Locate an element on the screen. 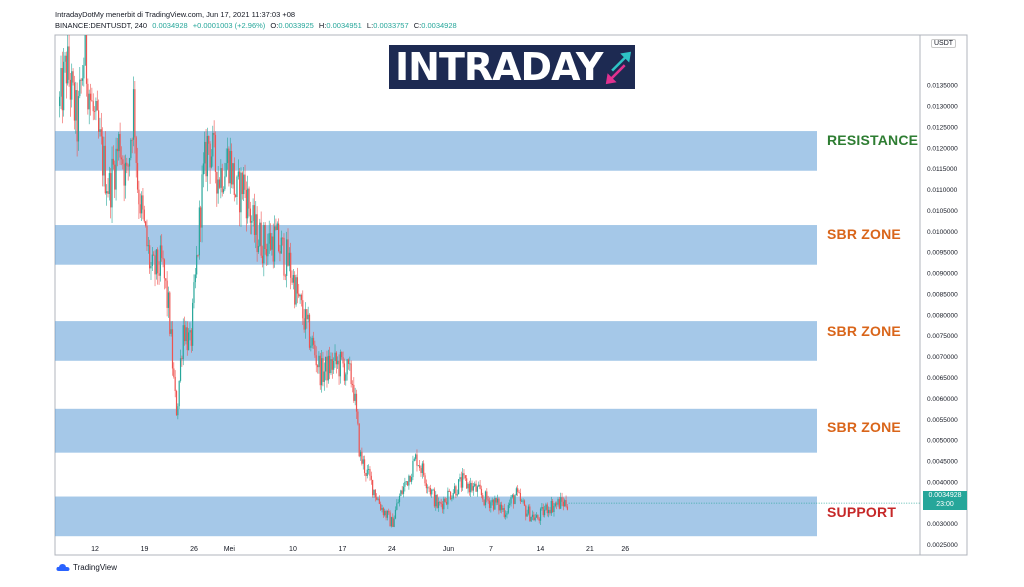 The height and width of the screenshot is (587, 1024). y-tick-label: 0.0105000 is located at coordinates (942, 211).